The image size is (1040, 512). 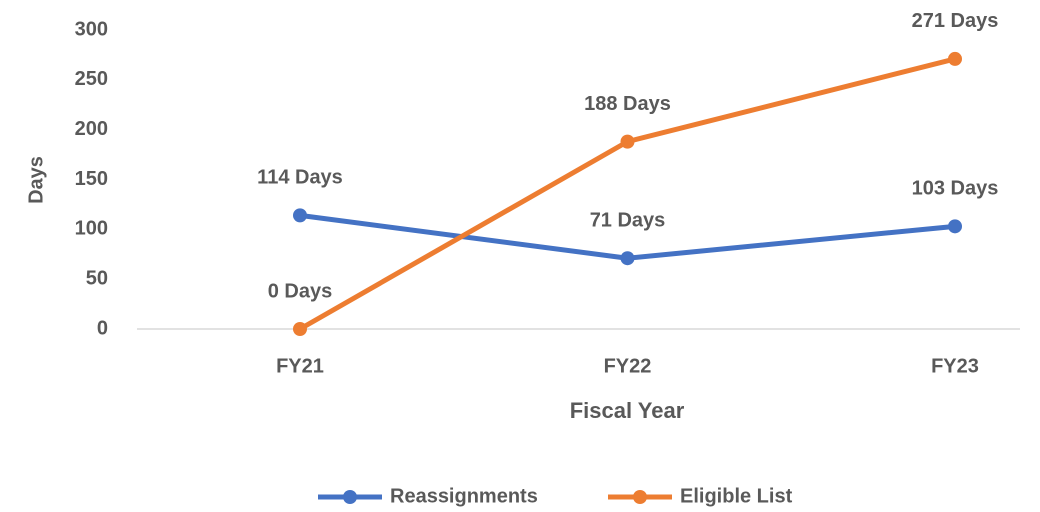 I want to click on legend-label: Reassignments, so click(x=464, y=496).